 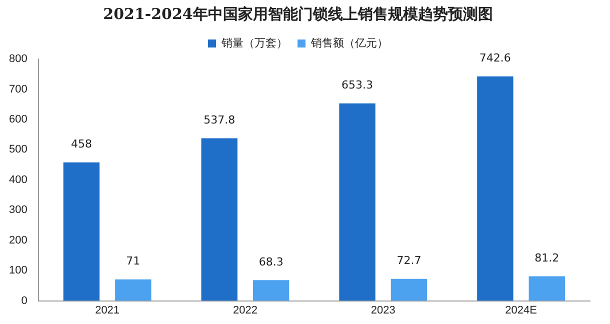 I want to click on x-tick-label: 2023, so click(x=383, y=310).